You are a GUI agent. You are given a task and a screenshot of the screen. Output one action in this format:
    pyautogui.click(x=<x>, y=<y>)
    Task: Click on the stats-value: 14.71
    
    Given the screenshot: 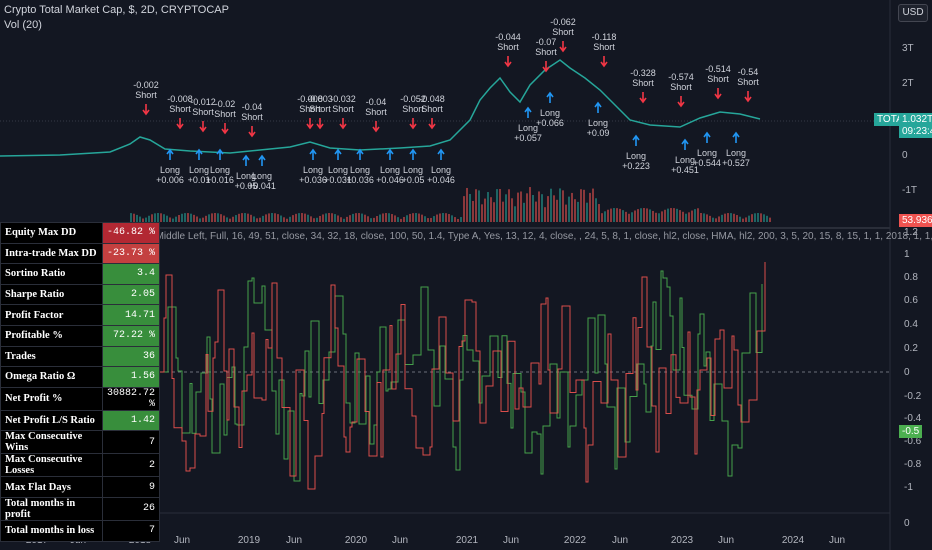 What is the action you would take?
    pyautogui.click(x=131, y=315)
    